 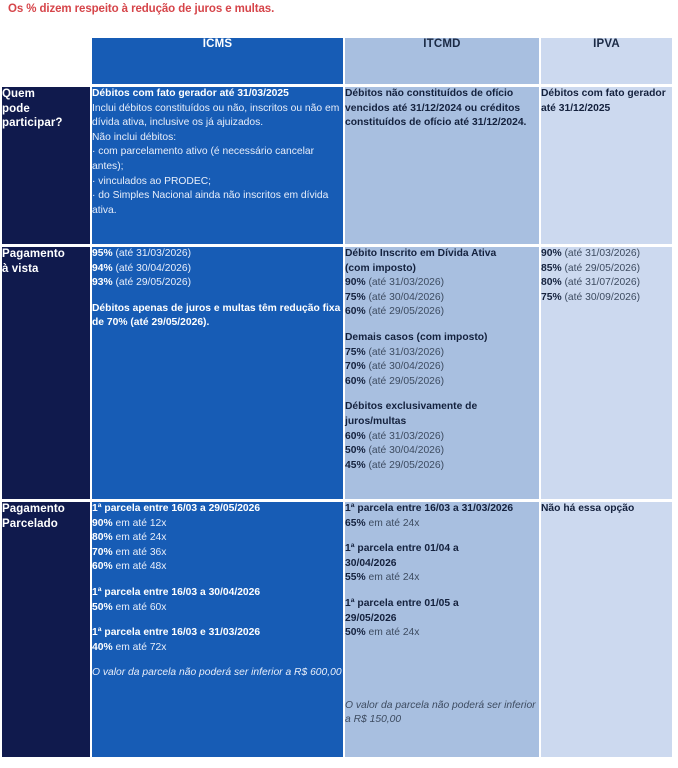 I want to click on rate-percent: 40%, so click(x=102, y=647).